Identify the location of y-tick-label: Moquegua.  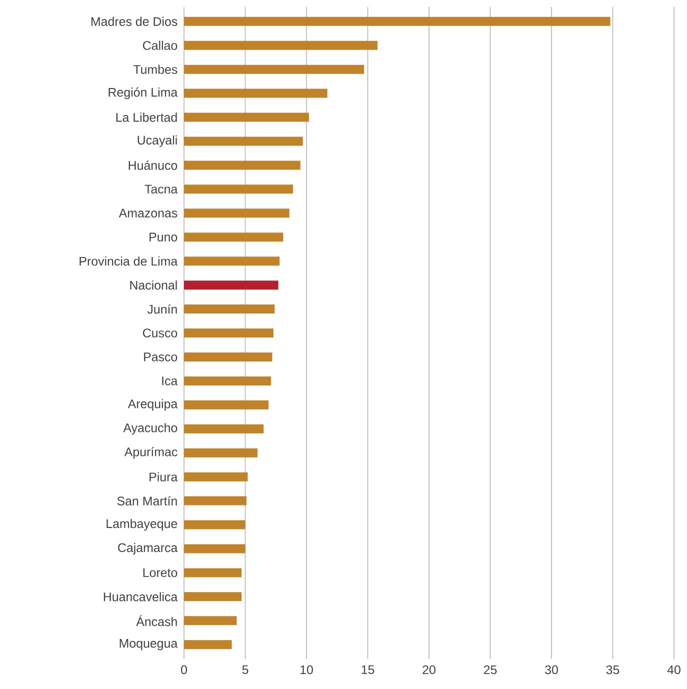
(149, 644).